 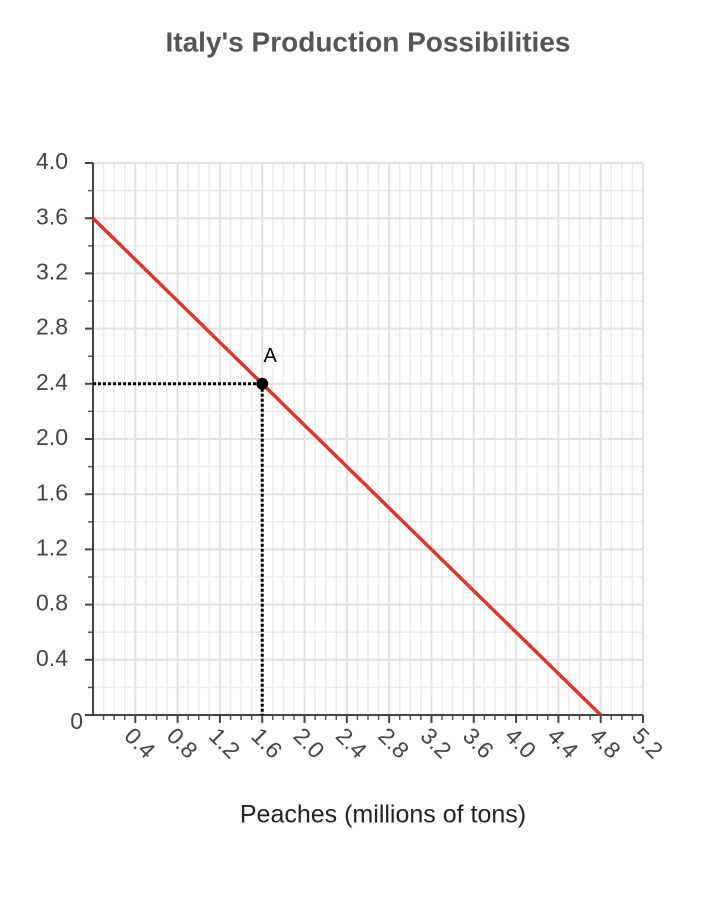 I want to click on x-tick-label: 2.8, so click(x=393, y=742).